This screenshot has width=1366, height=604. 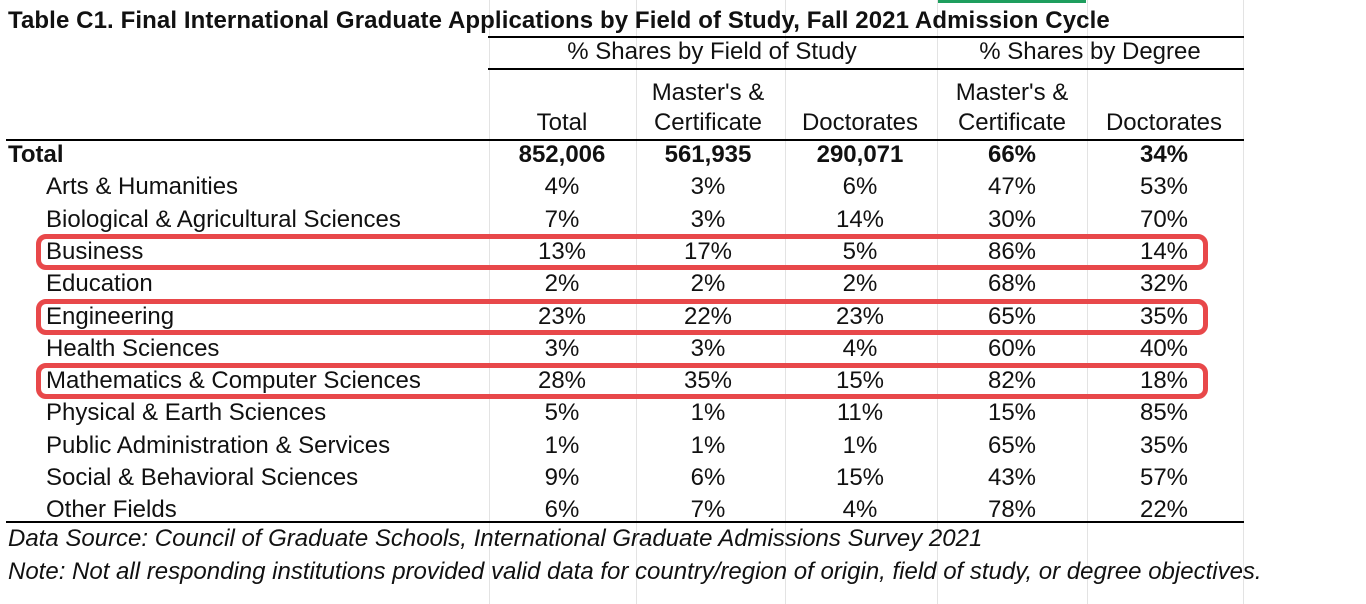 I want to click on column-header-4-line1: Master's &, so click(x=1012, y=92).